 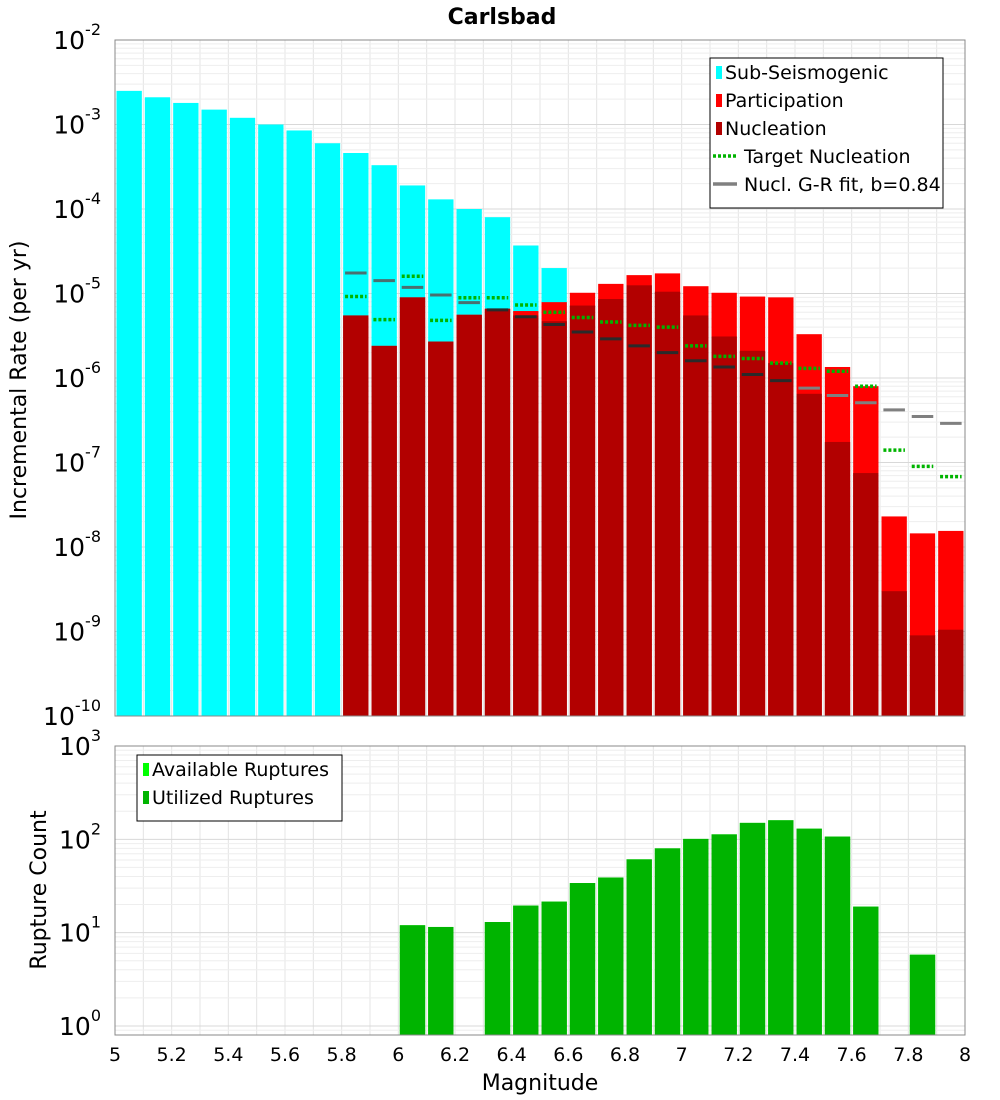 I want to click on x-axis-label: Magnitude, so click(x=540, y=1083).